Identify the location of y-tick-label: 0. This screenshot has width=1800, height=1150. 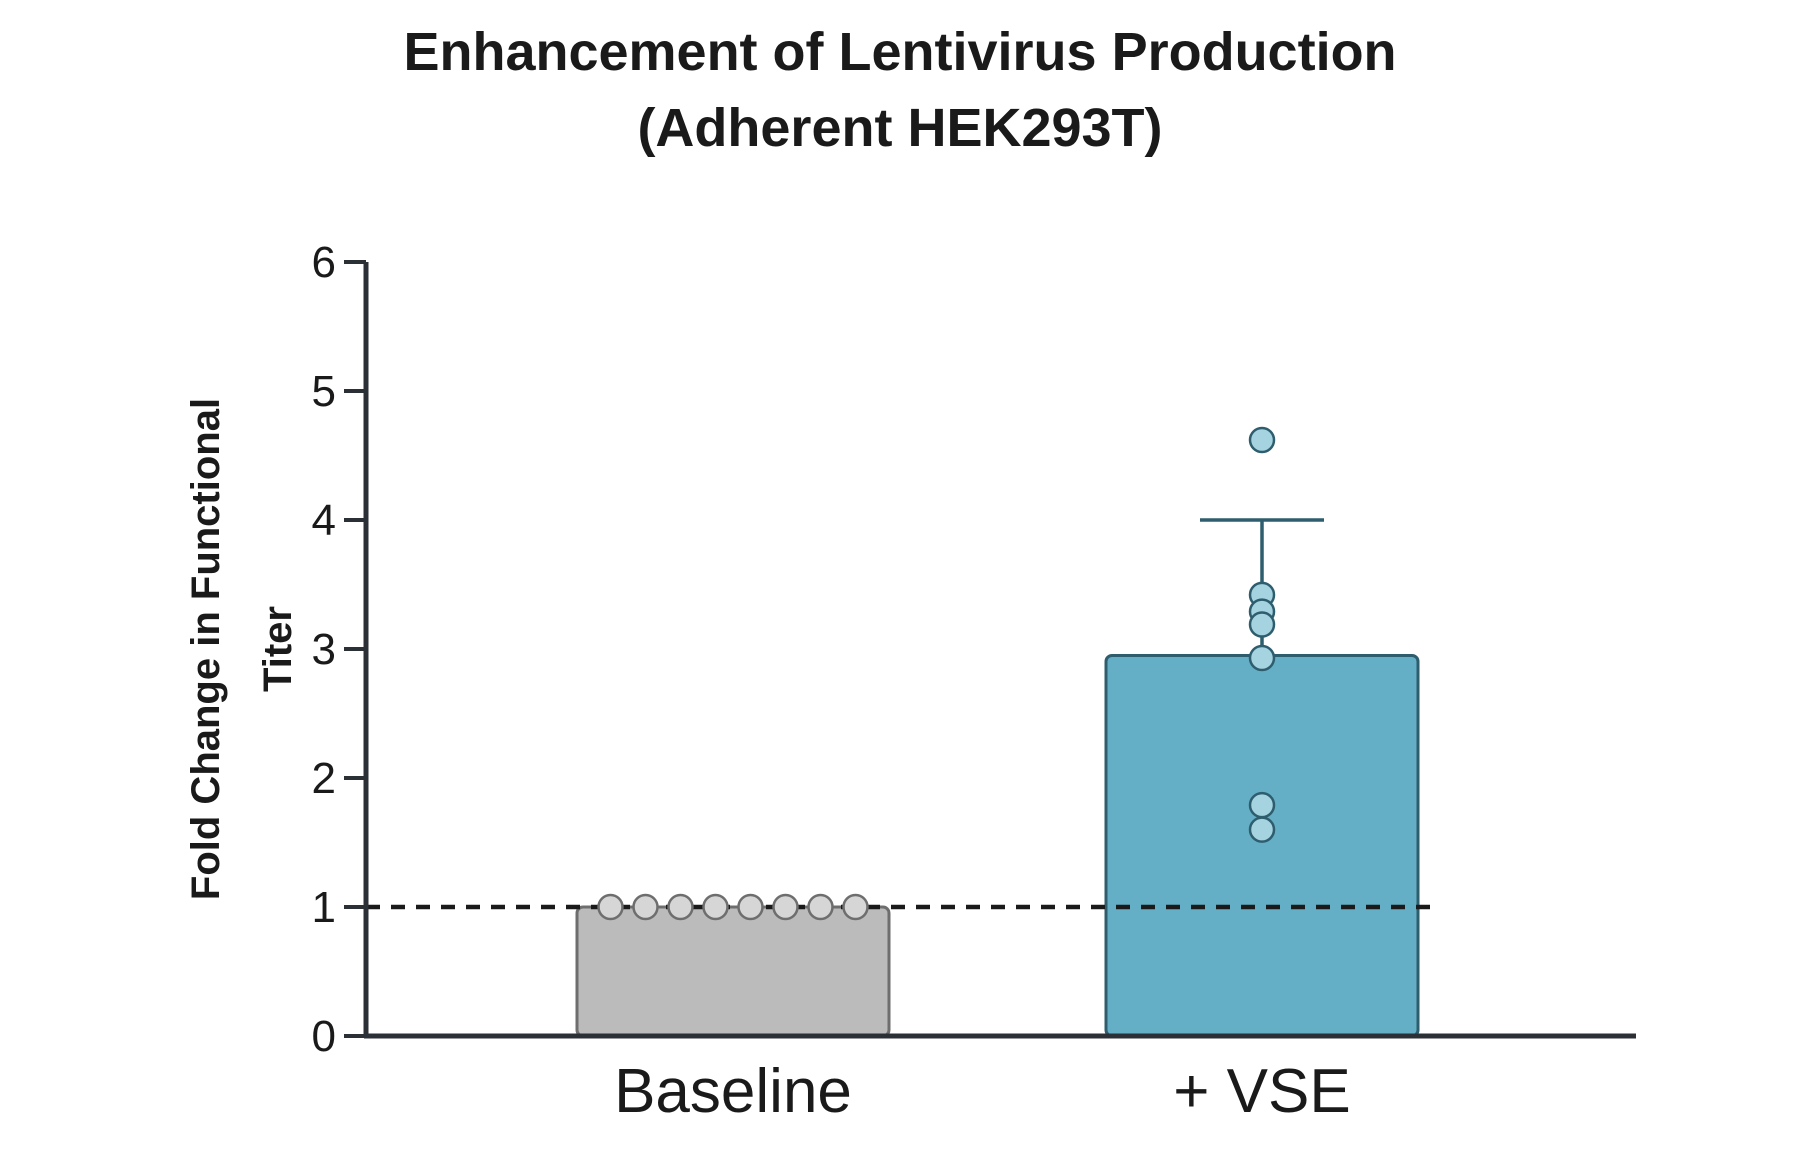
(324, 1036).